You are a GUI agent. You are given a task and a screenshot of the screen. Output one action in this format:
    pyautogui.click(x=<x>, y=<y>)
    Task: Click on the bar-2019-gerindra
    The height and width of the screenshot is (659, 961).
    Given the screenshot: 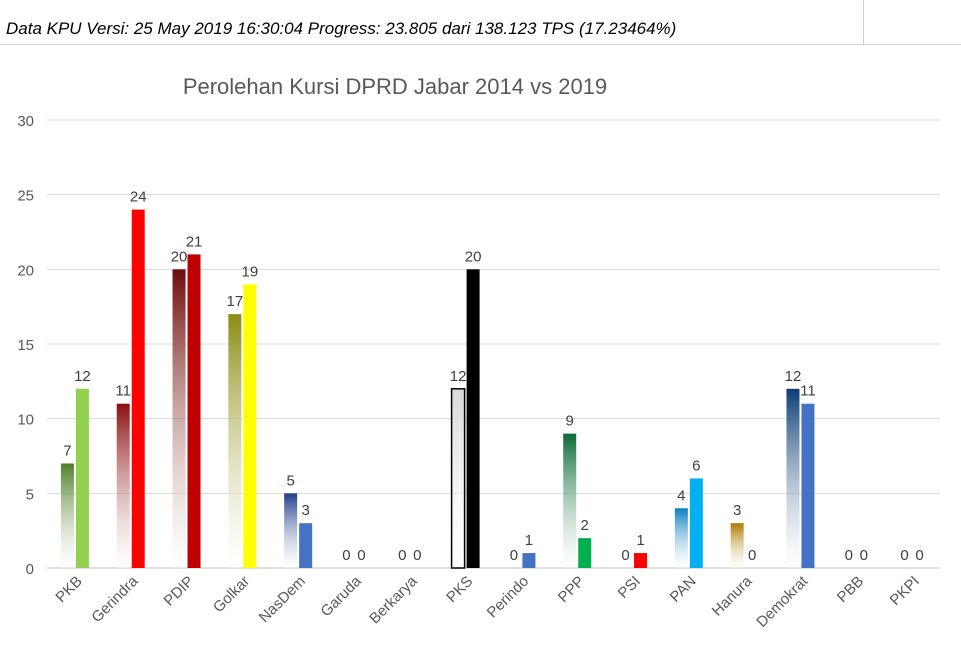 What is the action you would take?
    pyautogui.click(x=138, y=388)
    